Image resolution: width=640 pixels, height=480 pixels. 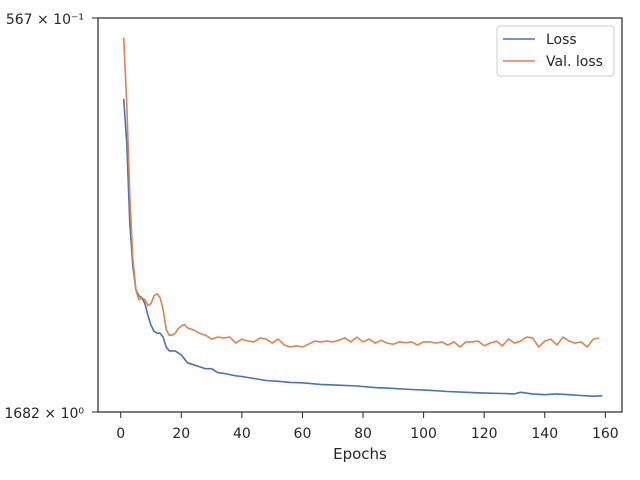 What do you see at coordinates (44, 414) in the screenshot?
I see `y-bottom-label: 1682 × 10⁰` at bounding box center [44, 414].